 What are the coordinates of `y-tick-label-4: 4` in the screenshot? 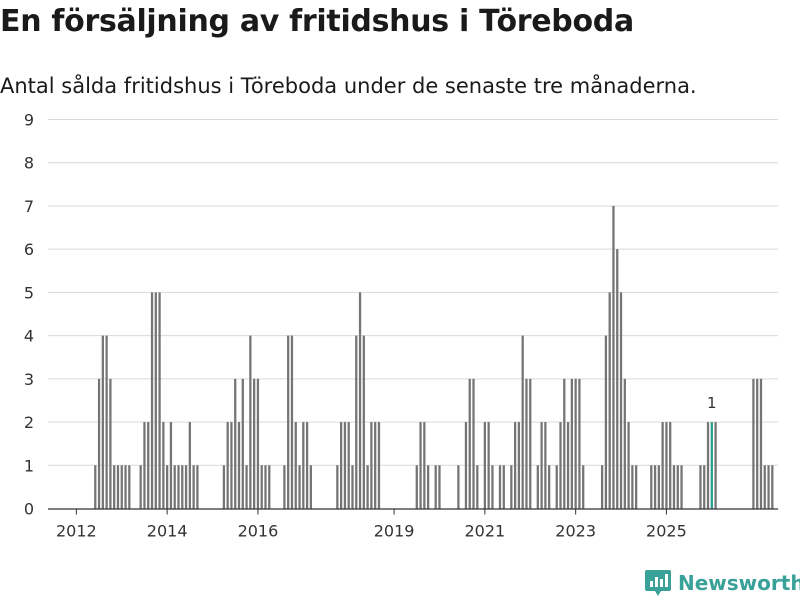 It's located at (29, 336).